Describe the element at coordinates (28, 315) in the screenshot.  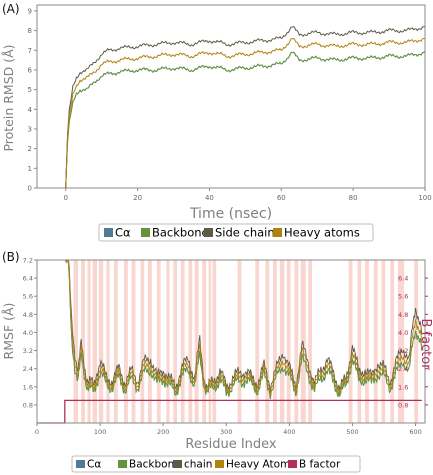
I see `rmsf-y-tick-label: 4.8` at that location.